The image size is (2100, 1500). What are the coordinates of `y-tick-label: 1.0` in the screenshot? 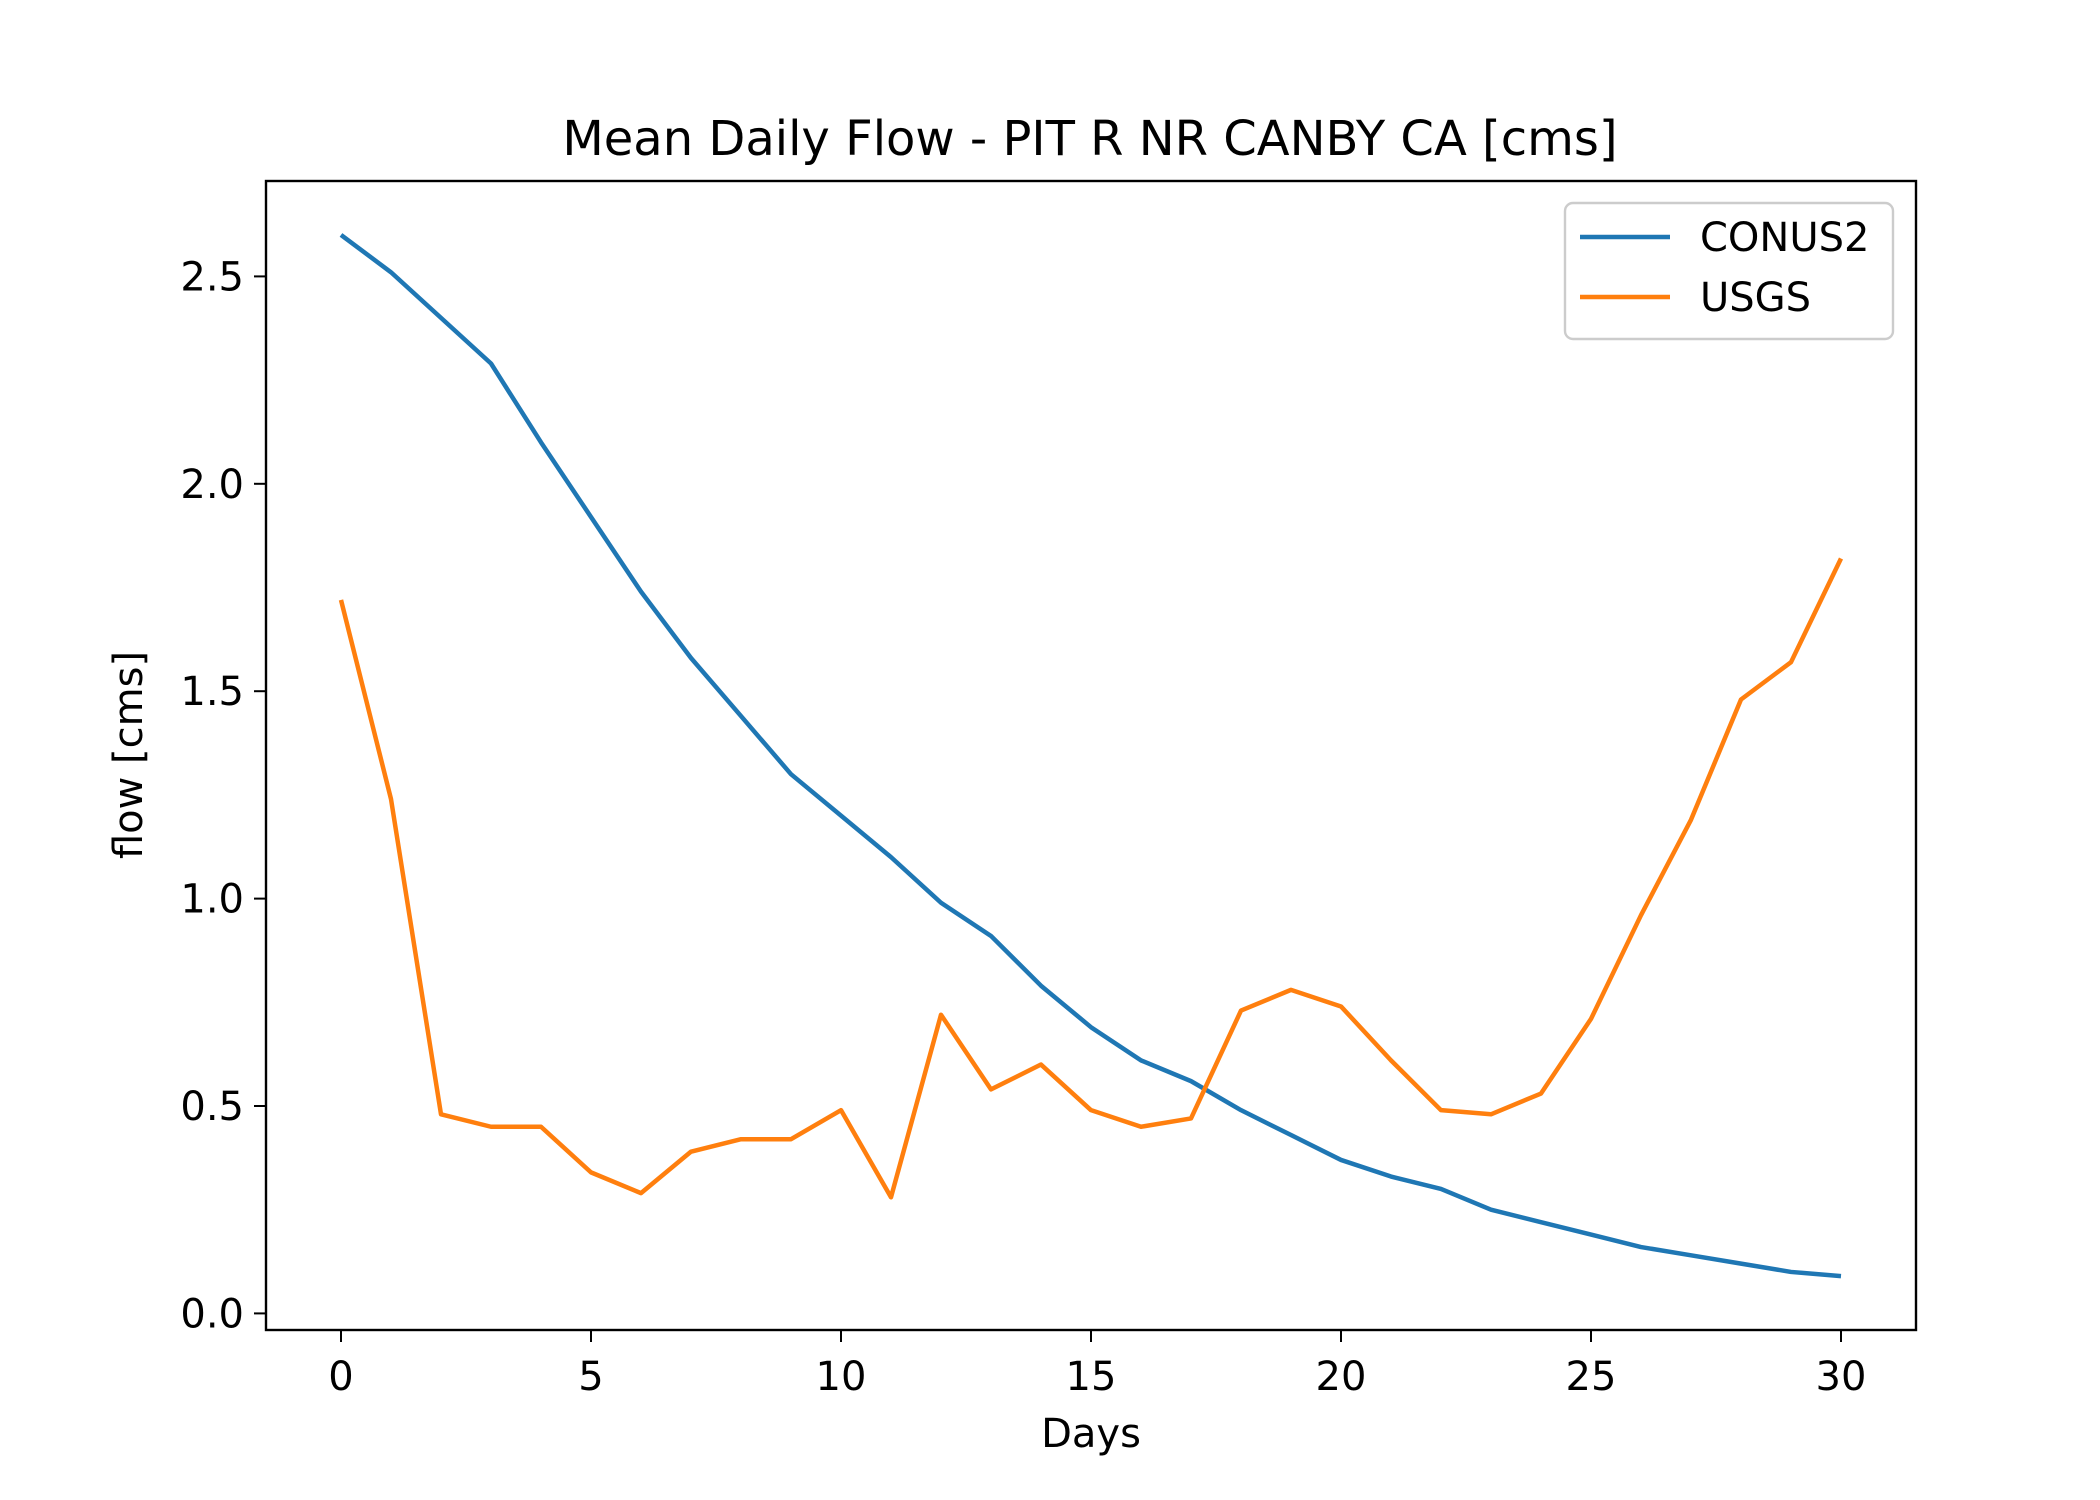 It's located at (212, 900).